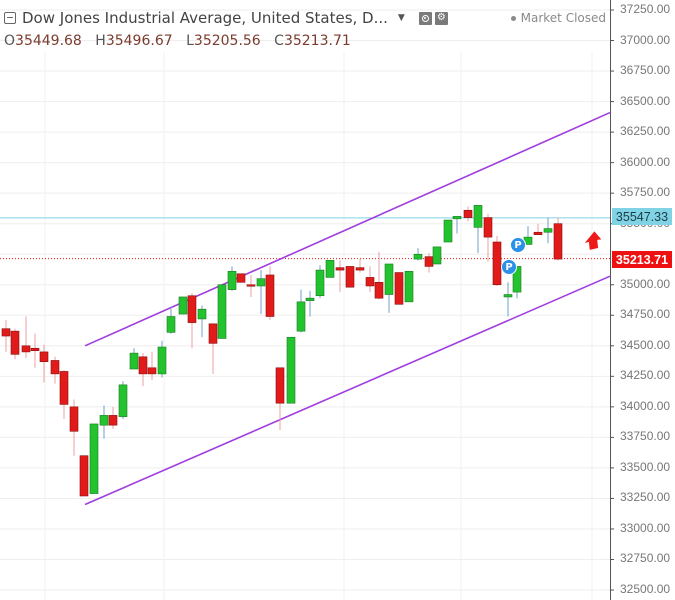 This screenshot has width=675, height=600. I want to click on price-tick-label: 34500.00, so click(645, 344).